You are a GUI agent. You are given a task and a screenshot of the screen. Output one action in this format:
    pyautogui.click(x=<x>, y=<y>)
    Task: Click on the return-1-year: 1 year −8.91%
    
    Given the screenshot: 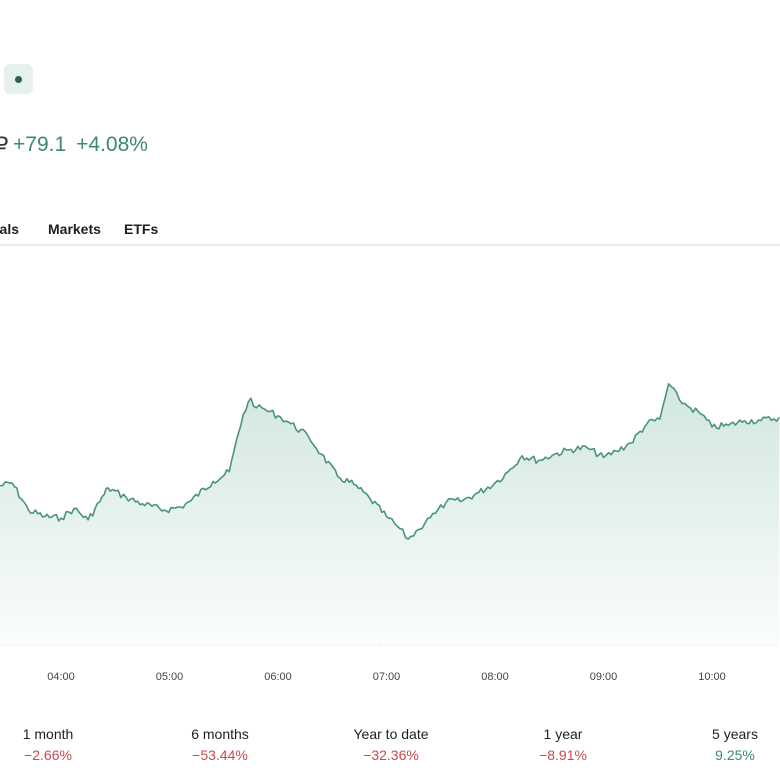 What is the action you would take?
    pyautogui.click(x=563, y=744)
    